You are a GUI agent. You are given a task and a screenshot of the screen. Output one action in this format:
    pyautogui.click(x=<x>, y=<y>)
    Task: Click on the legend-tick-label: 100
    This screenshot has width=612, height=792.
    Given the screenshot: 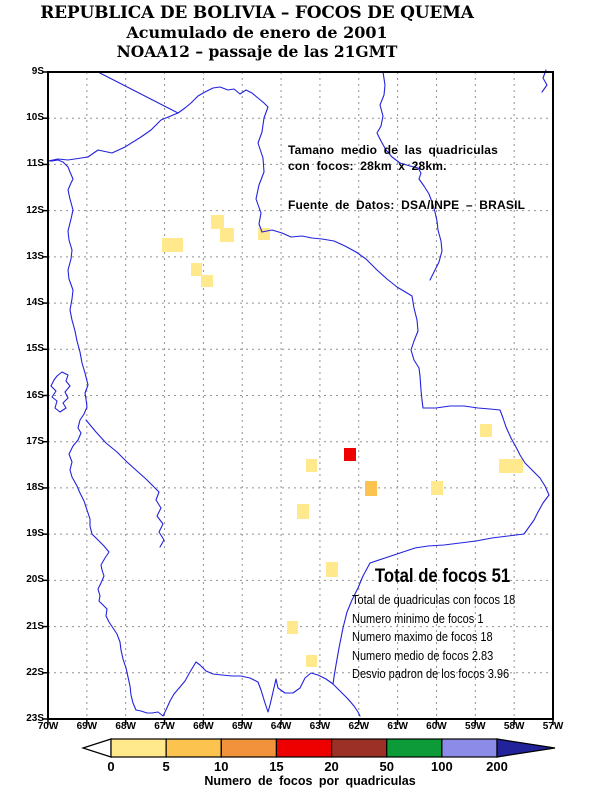 What is the action you would take?
    pyautogui.click(x=441, y=766)
    